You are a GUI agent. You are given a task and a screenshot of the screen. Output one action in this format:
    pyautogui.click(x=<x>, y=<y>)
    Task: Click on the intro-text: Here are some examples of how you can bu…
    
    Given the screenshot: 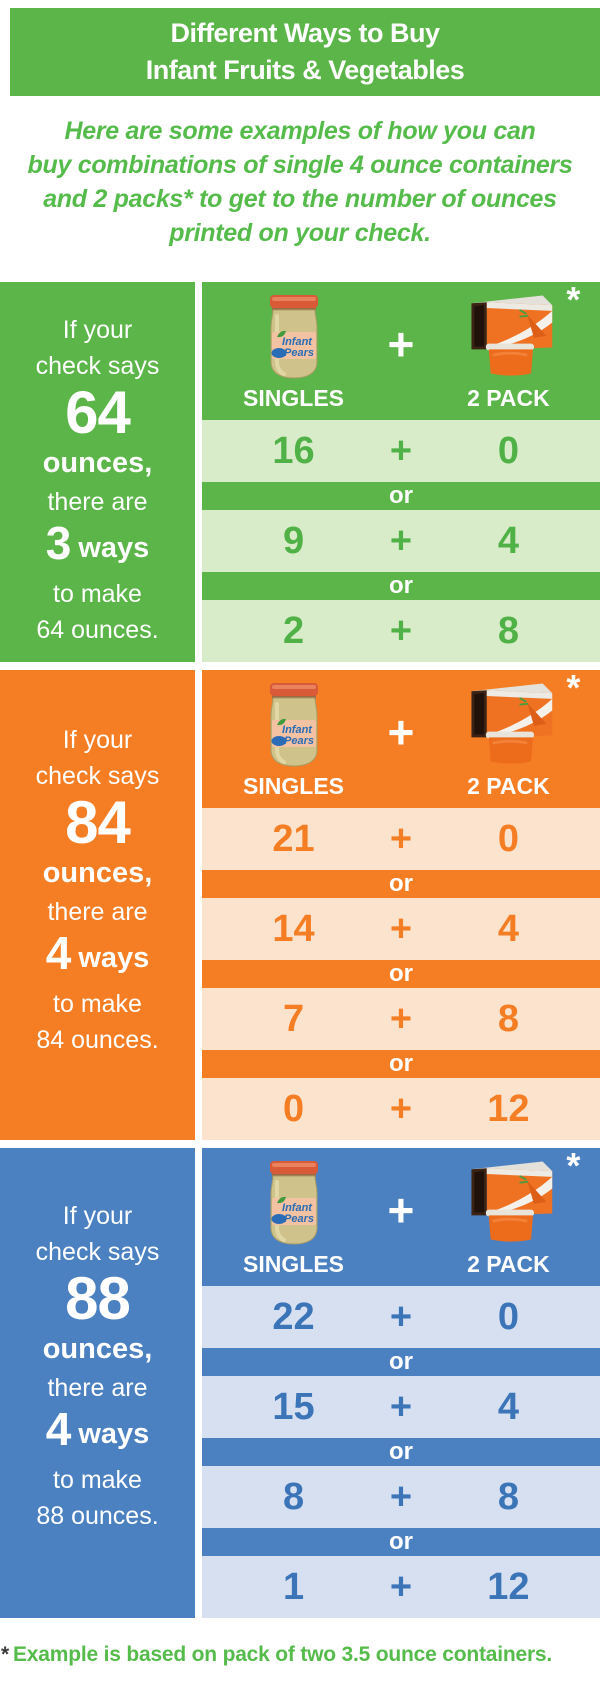 What is the action you would take?
    pyautogui.click(x=300, y=182)
    